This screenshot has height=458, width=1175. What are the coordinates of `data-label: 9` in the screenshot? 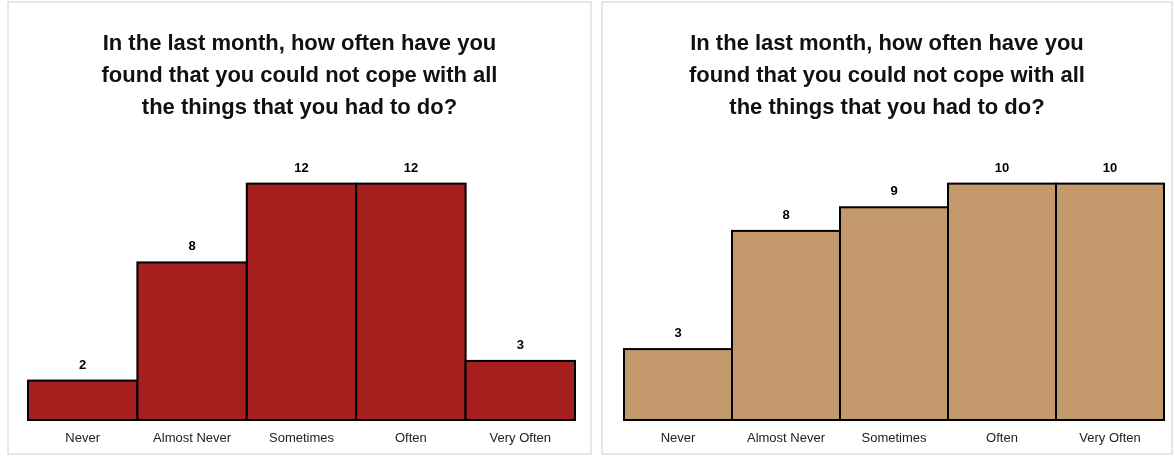 It's located at (894, 191).